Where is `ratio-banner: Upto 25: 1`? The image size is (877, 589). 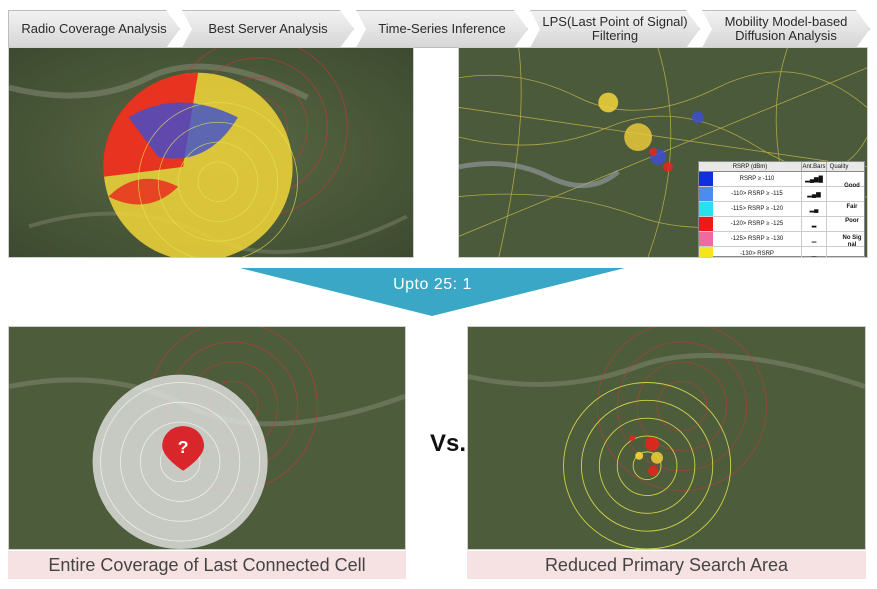
ratio-banner: Upto 25: 1 is located at coordinates (432, 292).